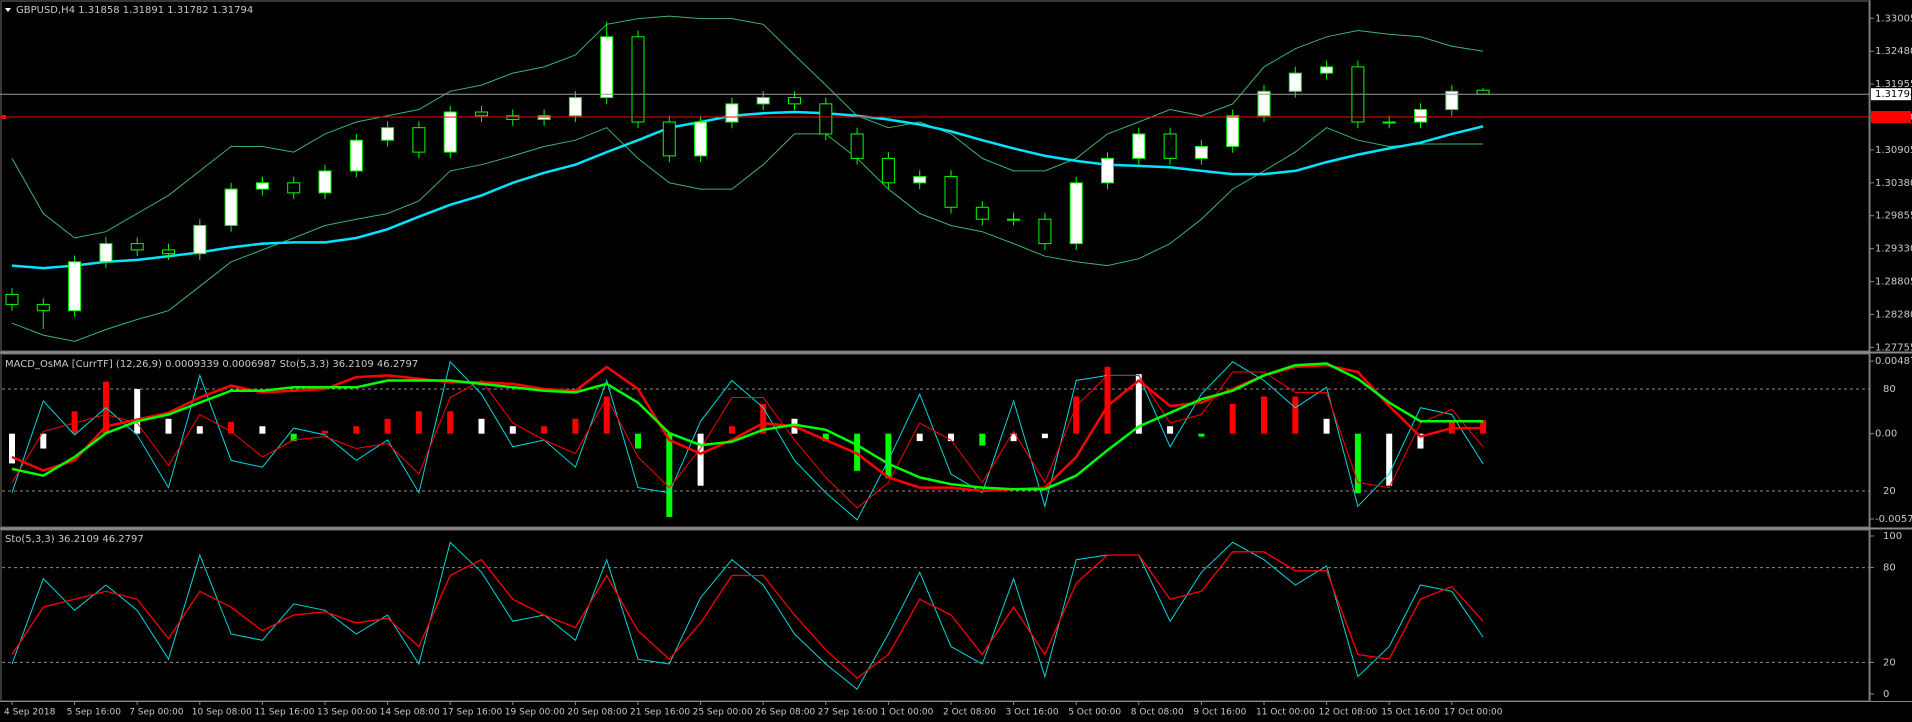  Describe the element at coordinates (785, 713) in the screenshot. I see `x-tick-label: 26 Sep 08:00` at that location.